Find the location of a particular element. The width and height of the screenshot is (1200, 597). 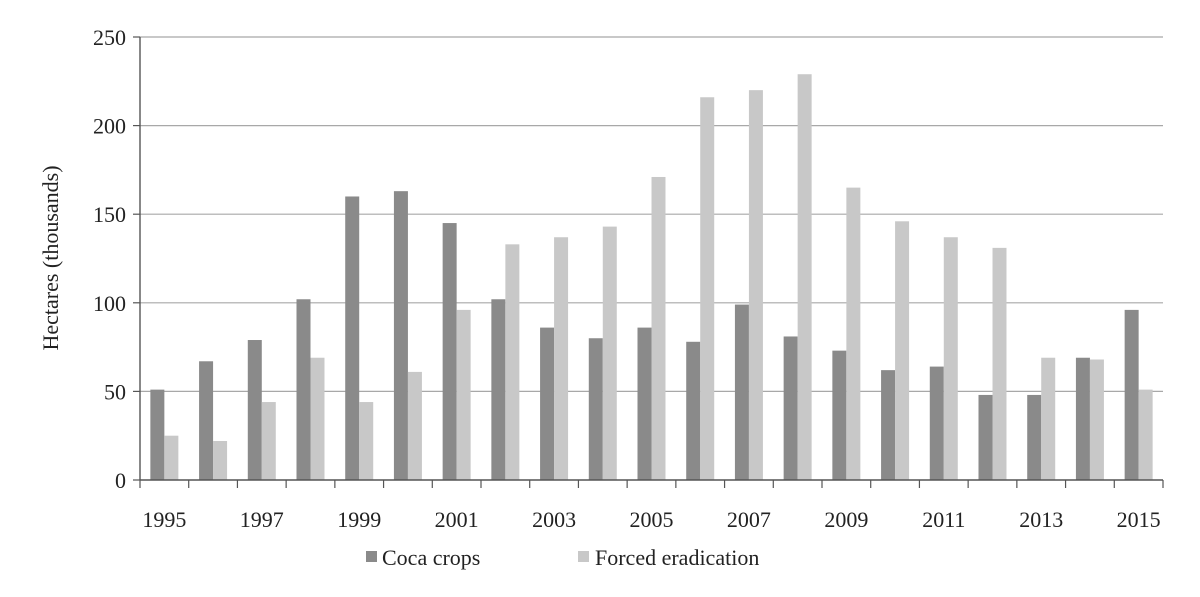

x-tick-label: 2013 is located at coordinates (1041, 519).